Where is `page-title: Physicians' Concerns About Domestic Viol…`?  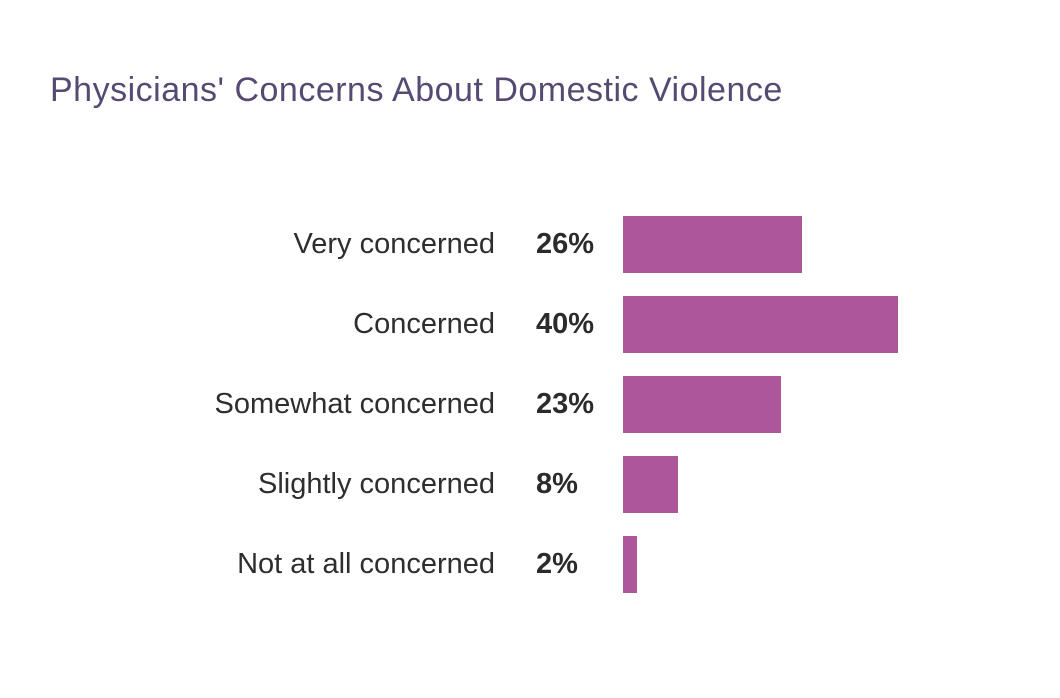 page-title: Physicians' Concerns About Domestic Viol… is located at coordinates (416, 89).